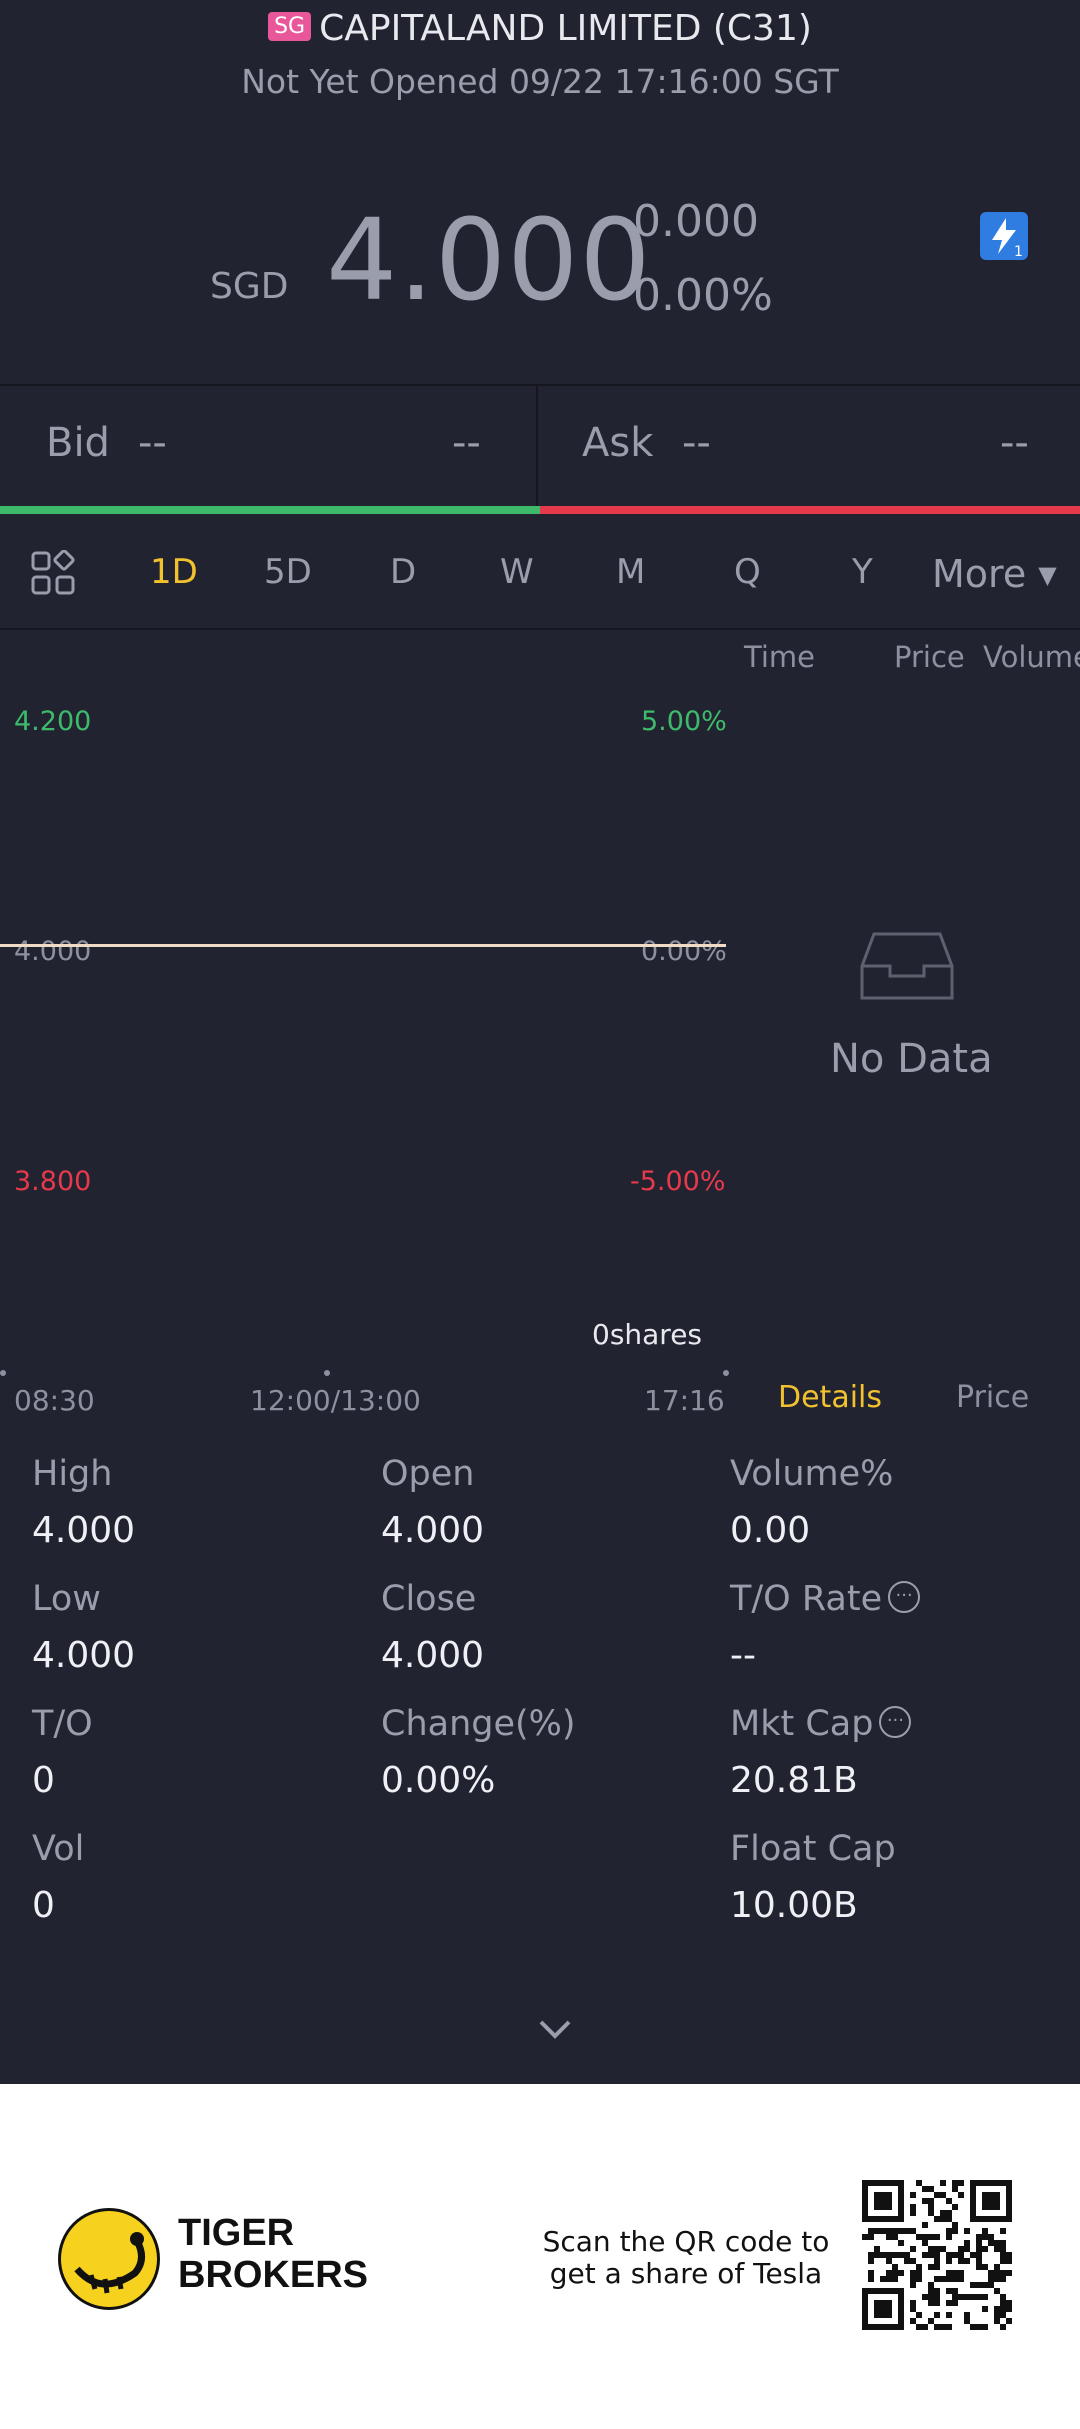  Describe the element at coordinates (907, 966) in the screenshot. I see `empty-tray-icon` at that location.